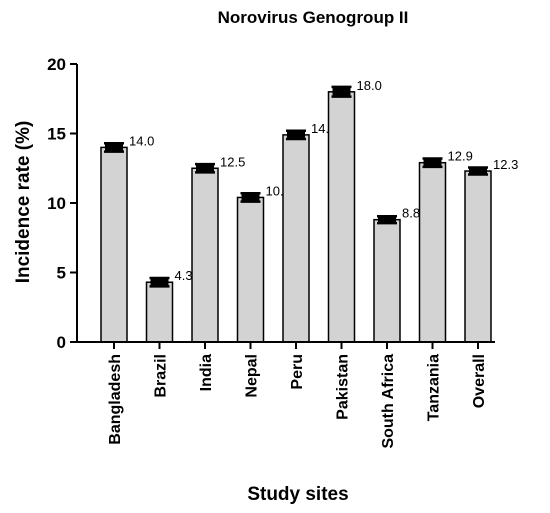 The width and height of the screenshot is (550, 513). What do you see at coordinates (505, 164) in the screenshot?
I see `data-label: 12.3` at bounding box center [505, 164].